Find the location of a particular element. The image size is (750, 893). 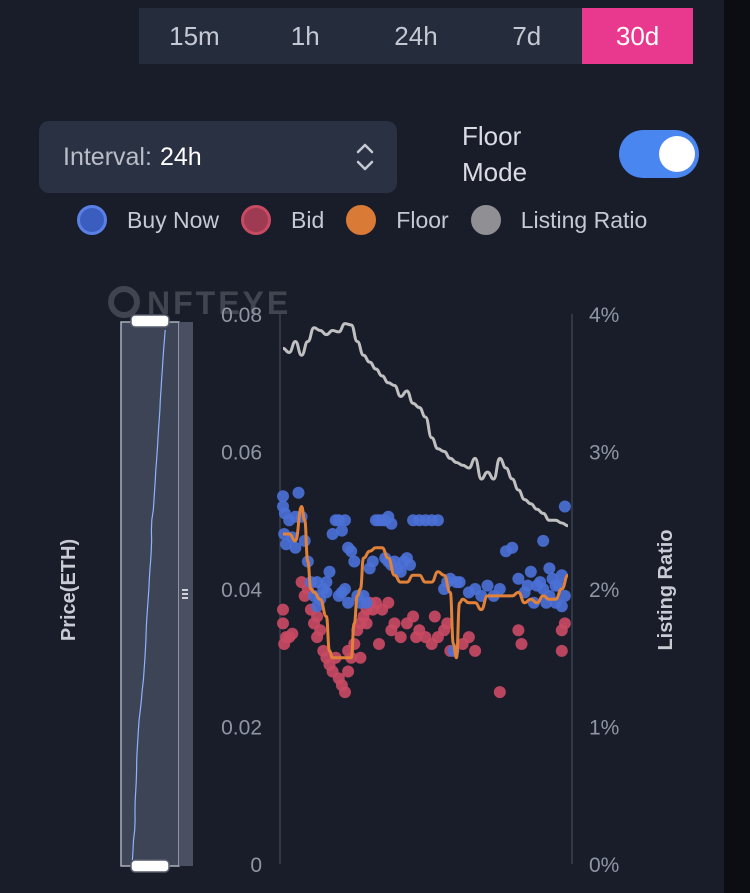

floor-mode-toggle is located at coordinates (659, 154).